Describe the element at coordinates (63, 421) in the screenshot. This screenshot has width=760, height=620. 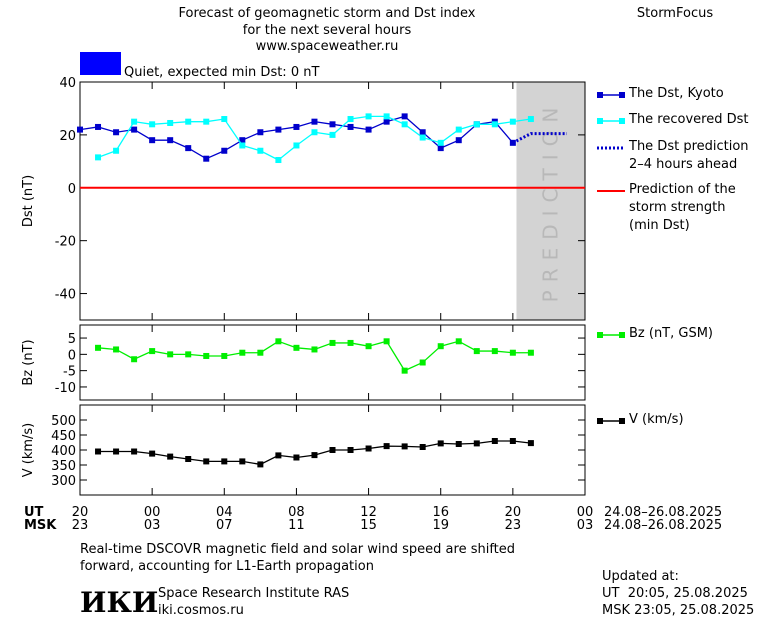
I see `y-tick-label: 500` at that location.